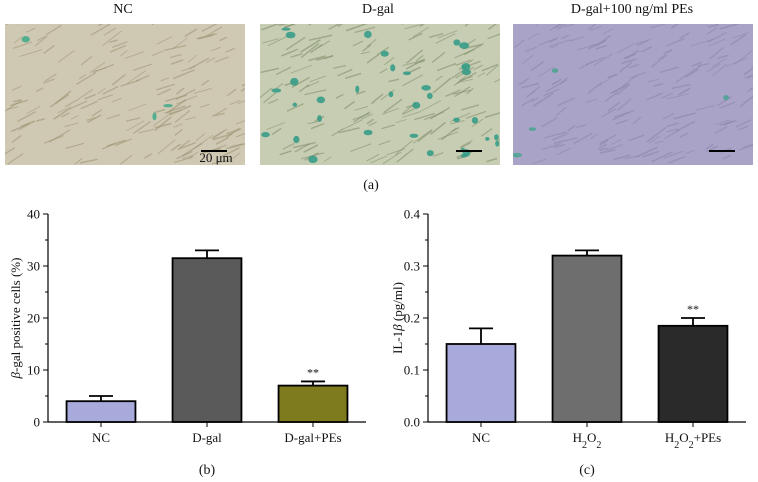 Image resolution: width=758 pixels, height=482 pixels. What do you see at coordinates (371, 185) in the screenshot?
I see `panel-label-a: (a)` at bounding box center [371, 185].